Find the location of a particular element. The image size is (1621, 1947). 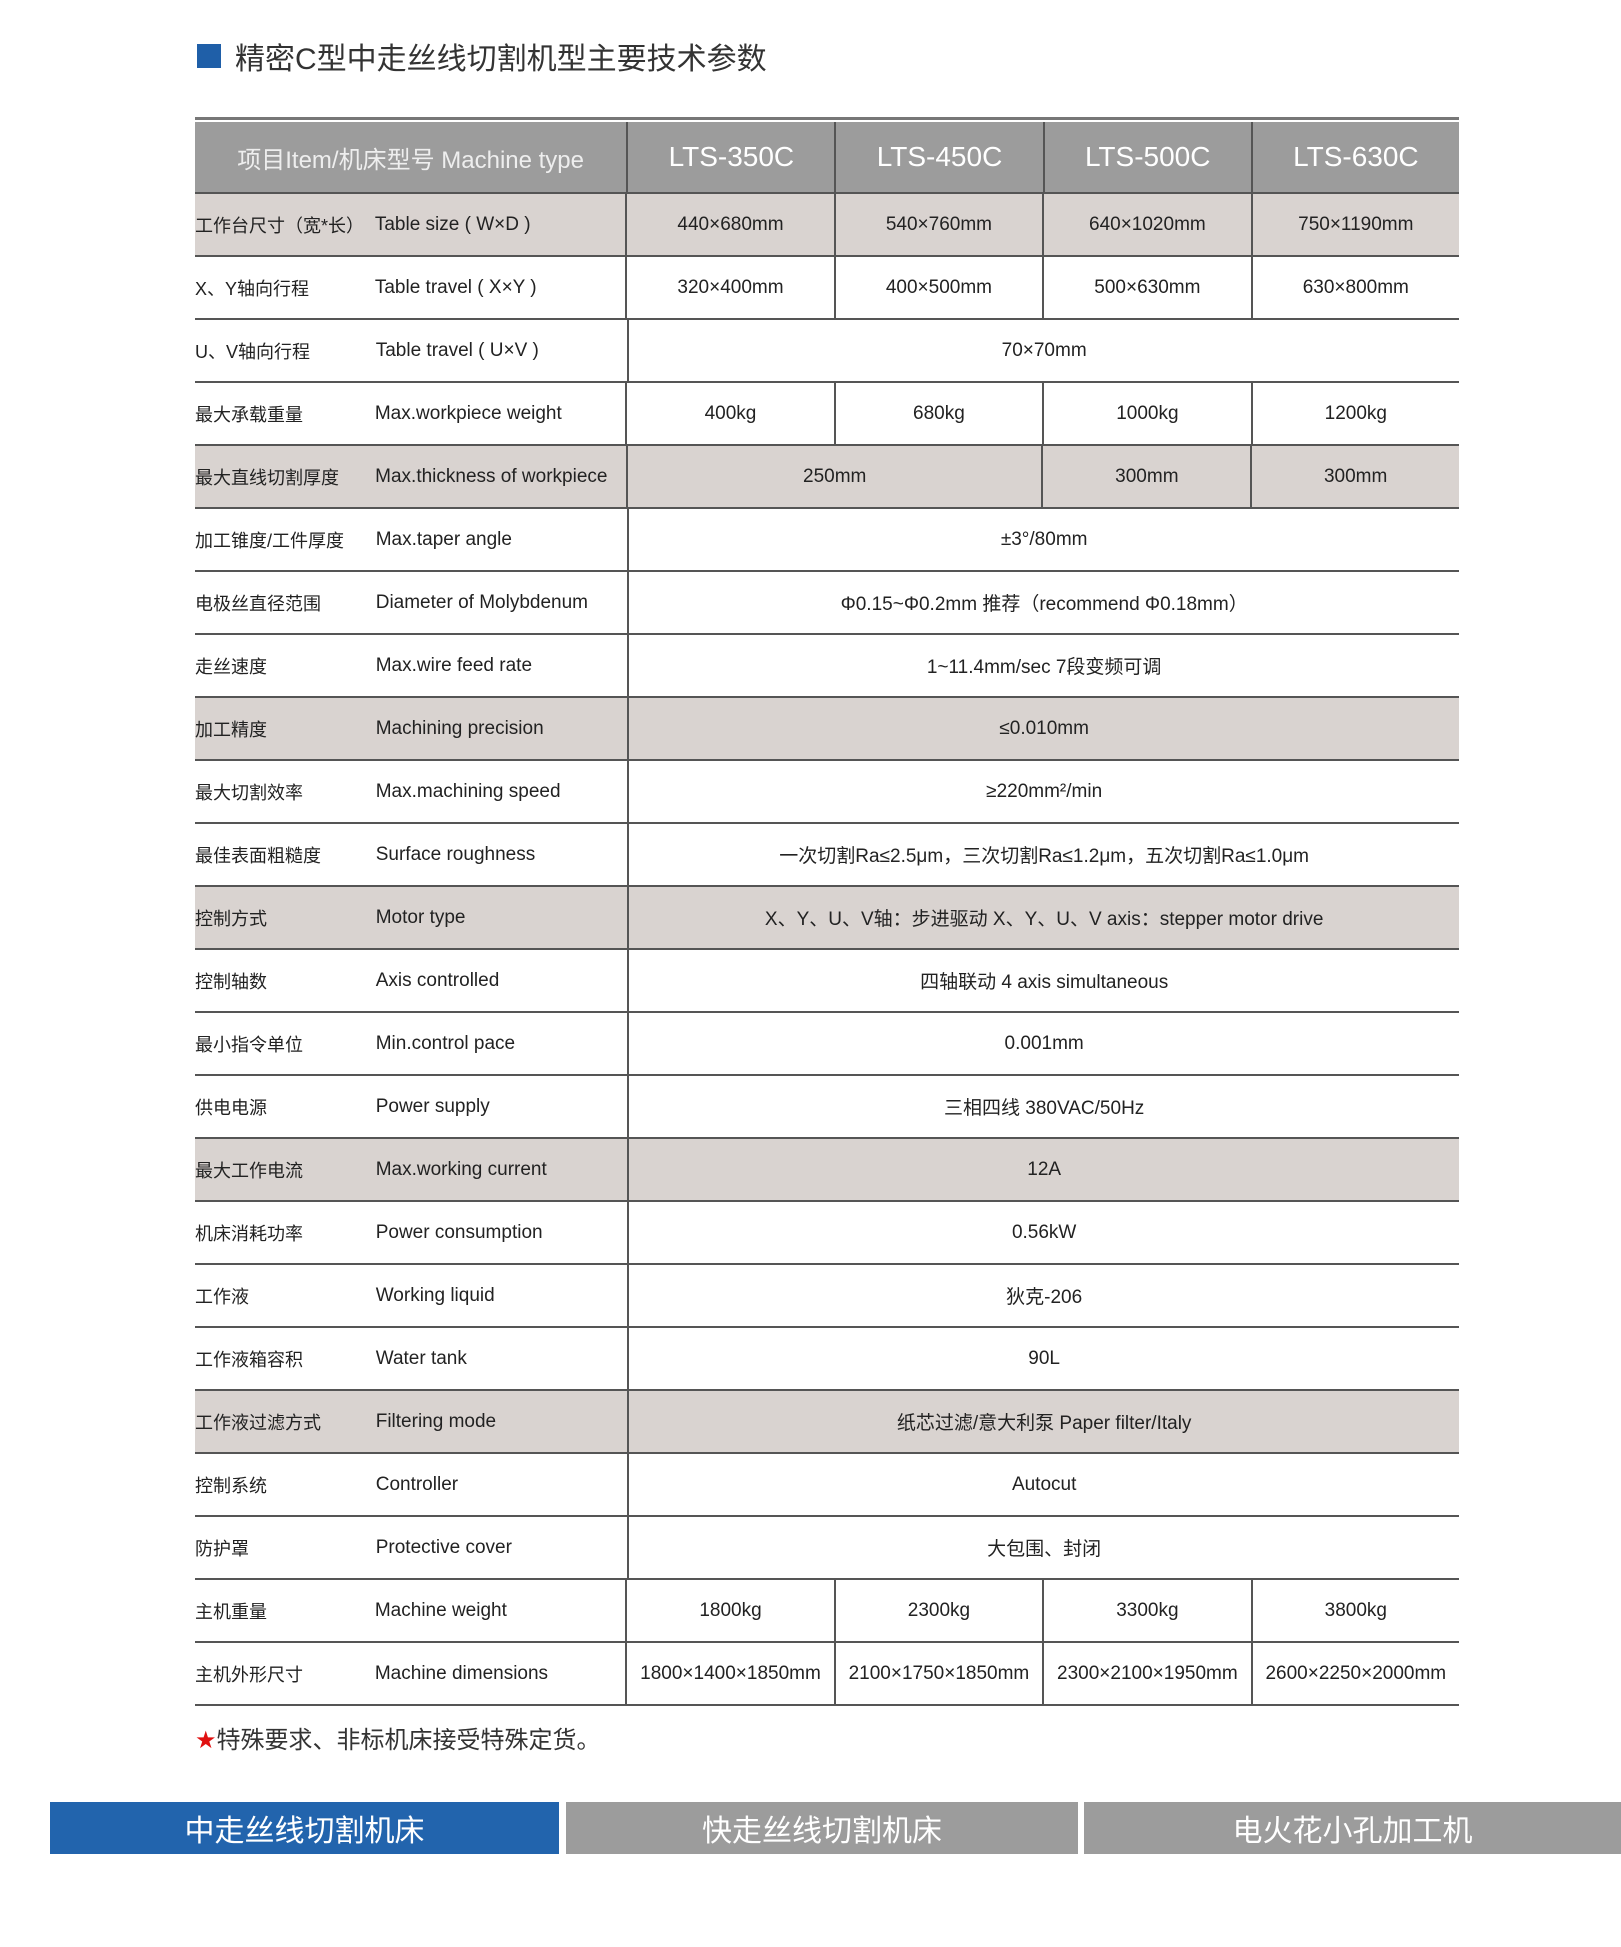

row-label-cn: U、V轴向行程 is located at coordinates (253, 351).